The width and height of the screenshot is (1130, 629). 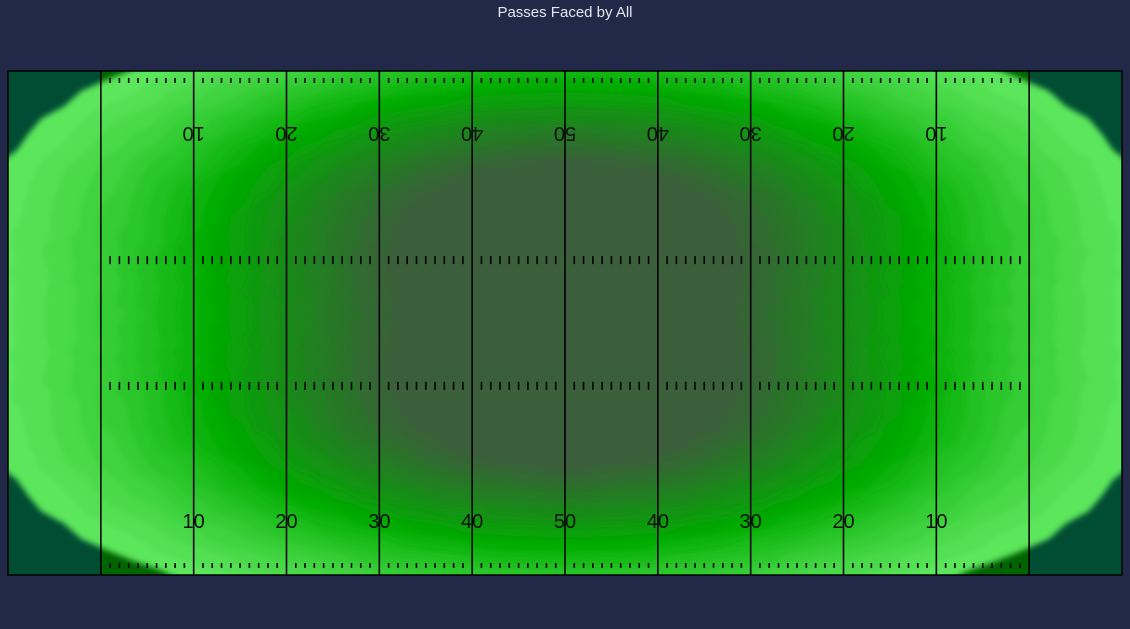 I want to click on chart-title: Passes Faced by All, so click(x=565, y=12).